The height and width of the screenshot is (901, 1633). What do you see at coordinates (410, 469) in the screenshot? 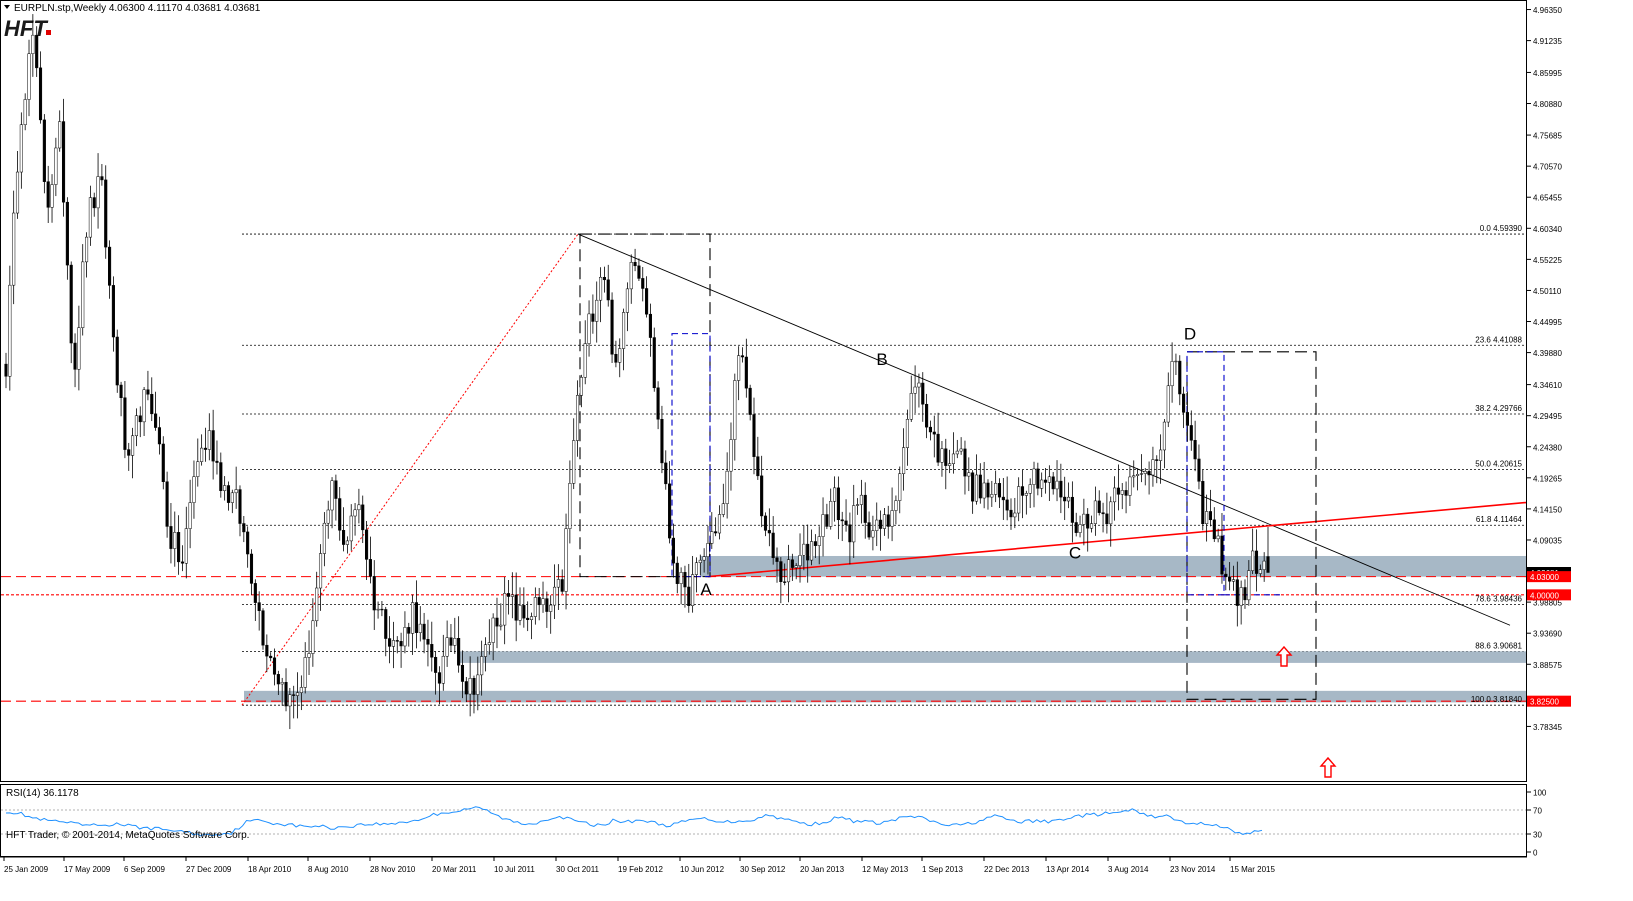
I see `fib-anchor-line` at bounding box center [410, 469].